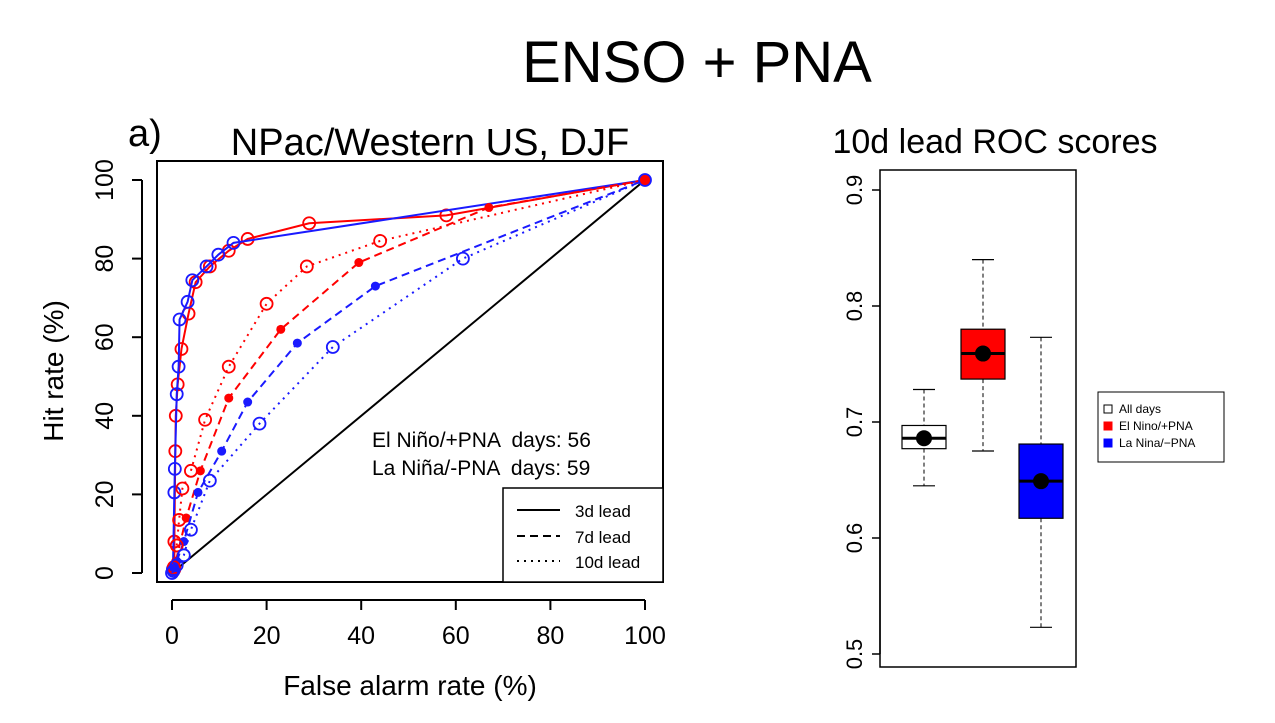  What do you see at coordinates (924, 438) in the screenshot?
I see `box-mean-all-days` at bounding box center [924, 438].